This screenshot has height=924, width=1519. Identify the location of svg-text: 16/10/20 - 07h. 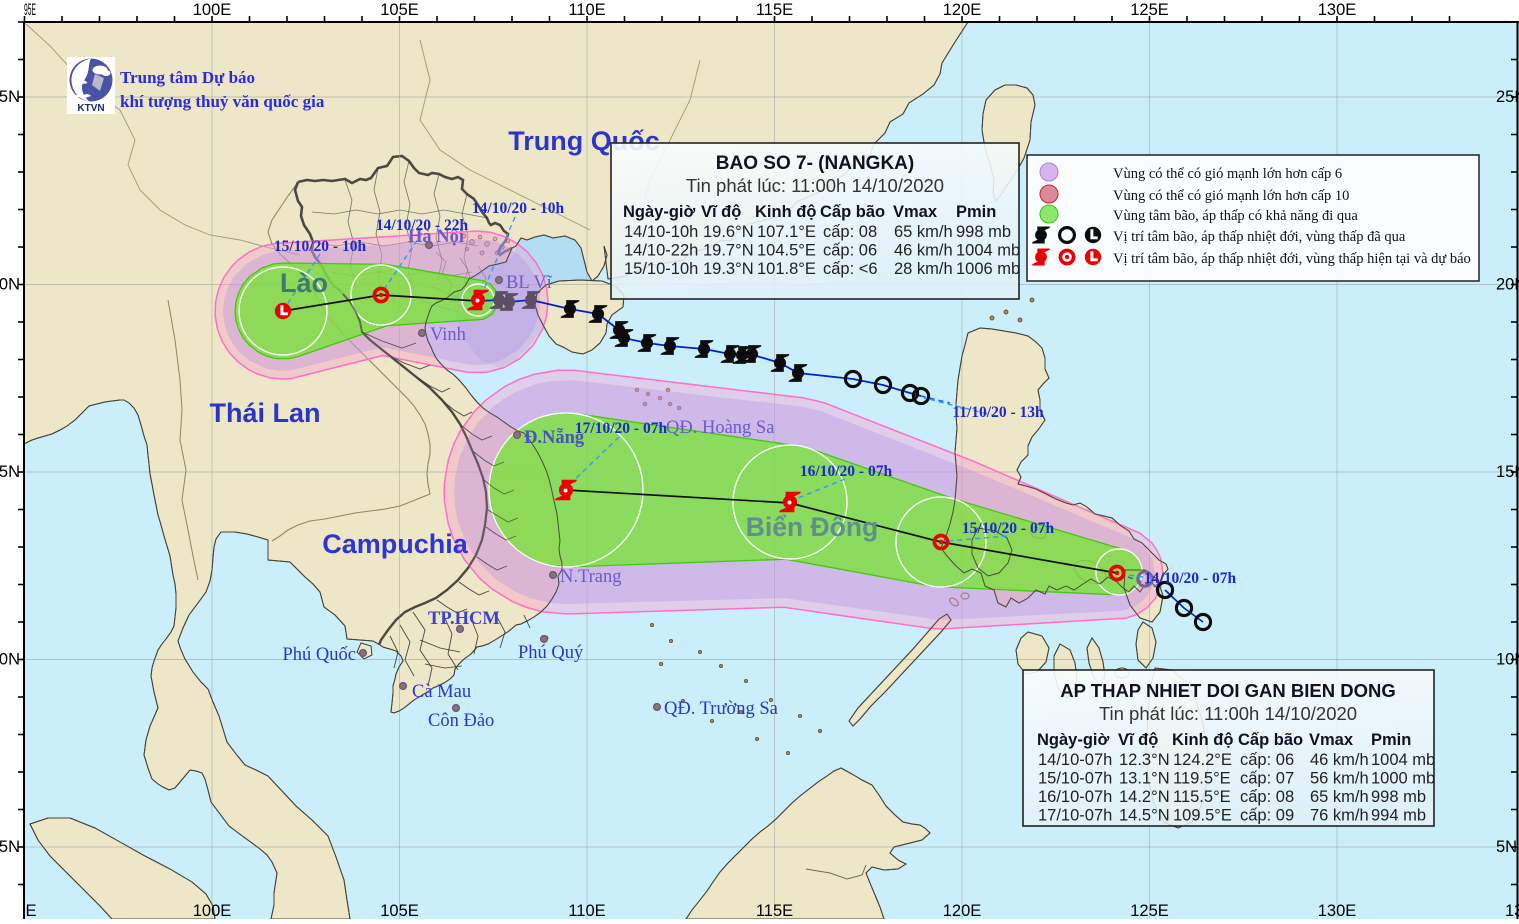
(846, 471).